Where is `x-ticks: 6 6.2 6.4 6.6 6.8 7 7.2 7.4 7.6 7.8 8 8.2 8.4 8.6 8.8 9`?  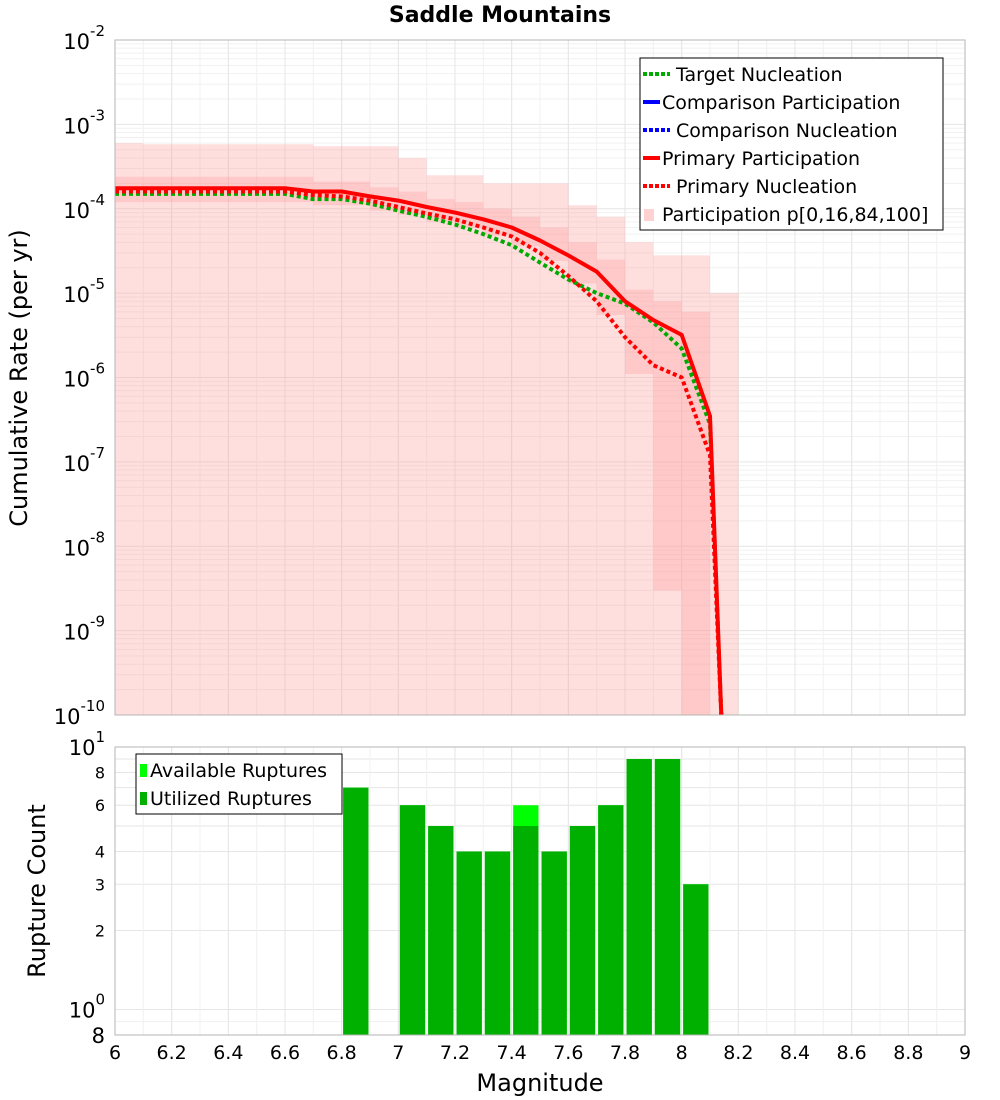
x-ticks: 6 6.2 6.4 6.6 6.8 7 7.2 7.4 7.6 7.8 8 8.2 8.4 8.6 8.8 9 is located at coordinates (540, 1053).